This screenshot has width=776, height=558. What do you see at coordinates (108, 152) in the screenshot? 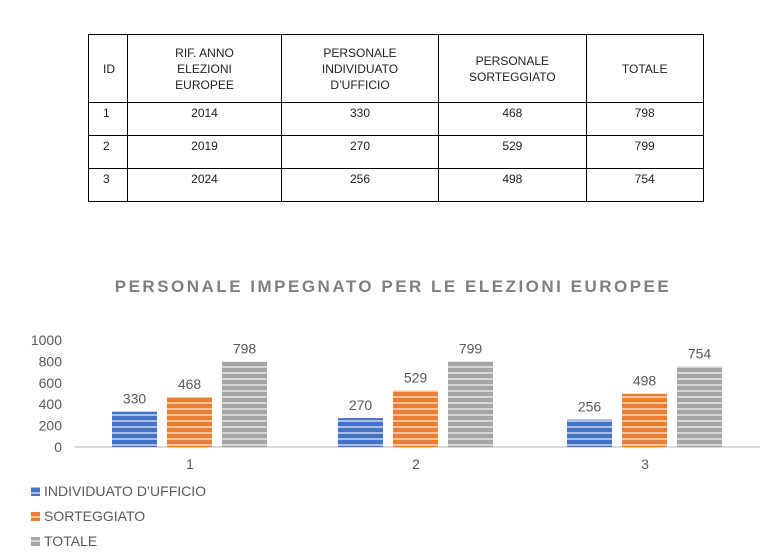
I see `table-cell: 2` at bounding box center [108, 152].